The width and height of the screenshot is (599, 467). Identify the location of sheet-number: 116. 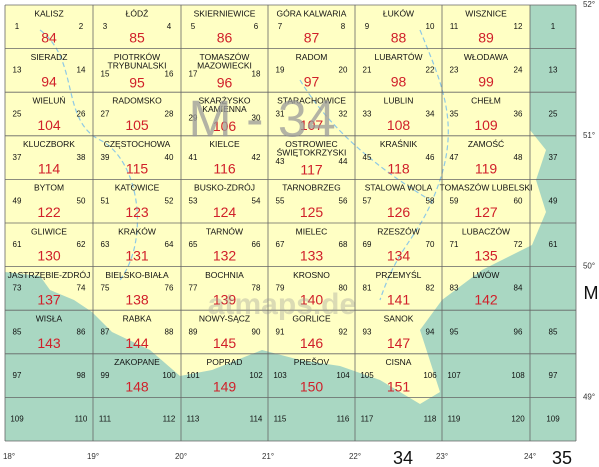
(224, 169).